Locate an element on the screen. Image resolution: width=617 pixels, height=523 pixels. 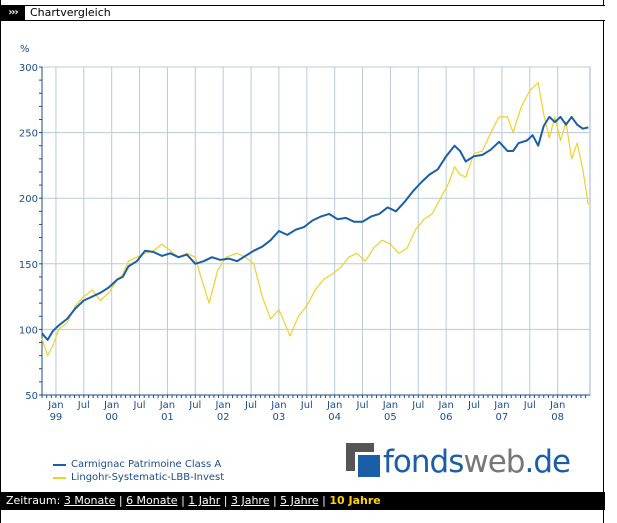
x-tick-year-label: 99 is located at coordinates (56, 417).